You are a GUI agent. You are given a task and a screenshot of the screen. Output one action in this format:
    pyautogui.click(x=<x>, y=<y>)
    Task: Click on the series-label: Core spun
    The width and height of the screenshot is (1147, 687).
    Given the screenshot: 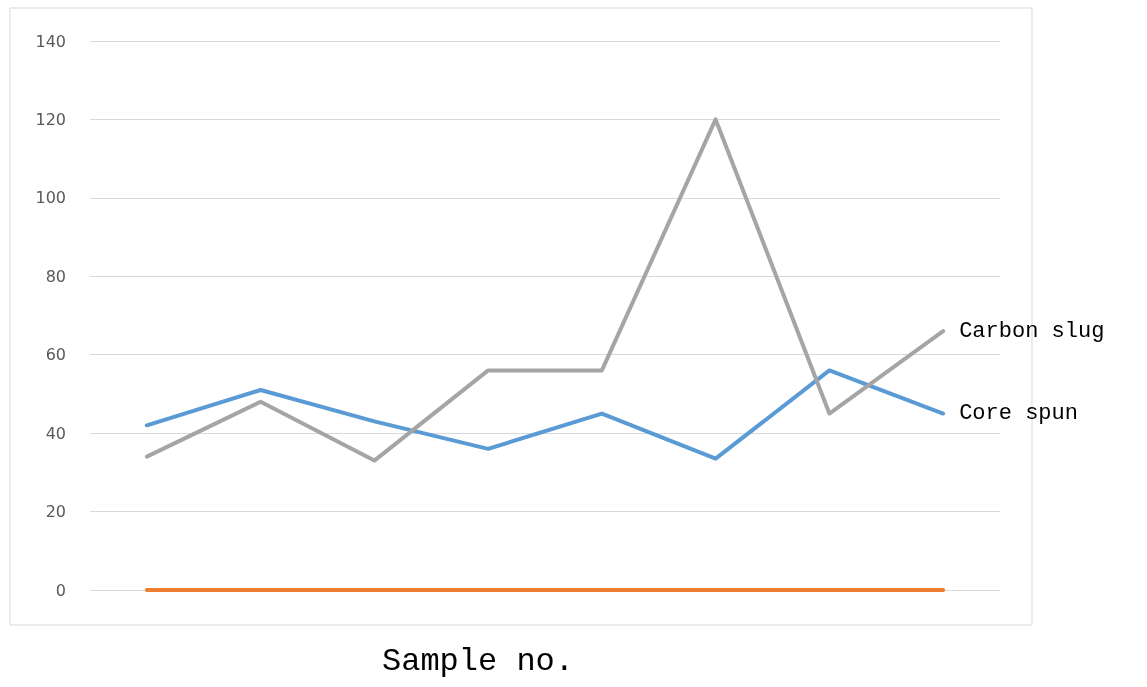 What is the action you would take?
    pyautogui.click(x=1018, y=414)
    